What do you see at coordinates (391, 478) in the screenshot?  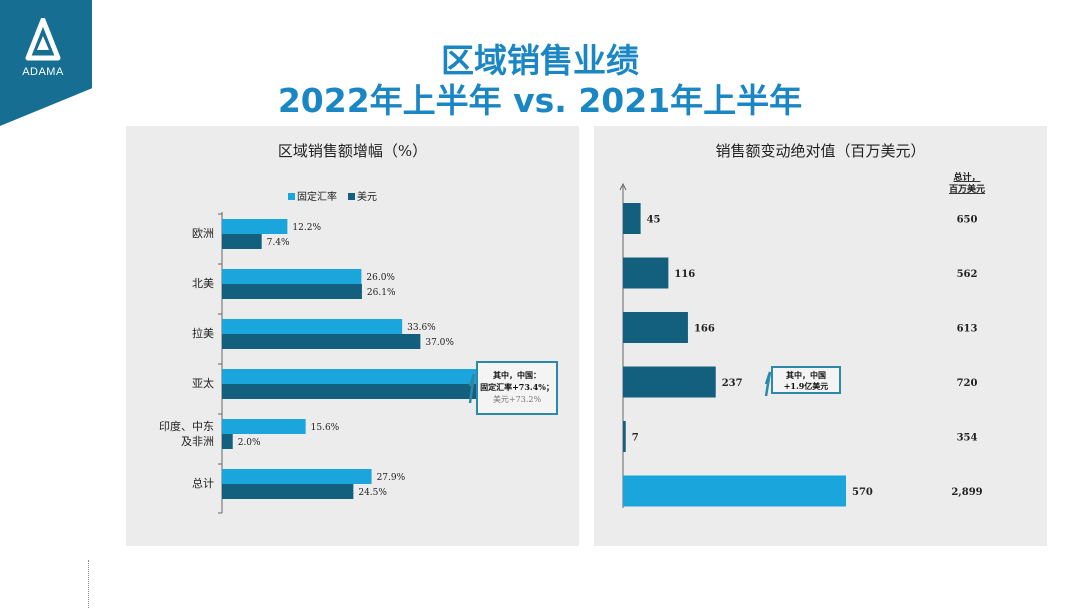 I see `value-label-fixed-rate: 27.9%` at bounding box center [391, 478].